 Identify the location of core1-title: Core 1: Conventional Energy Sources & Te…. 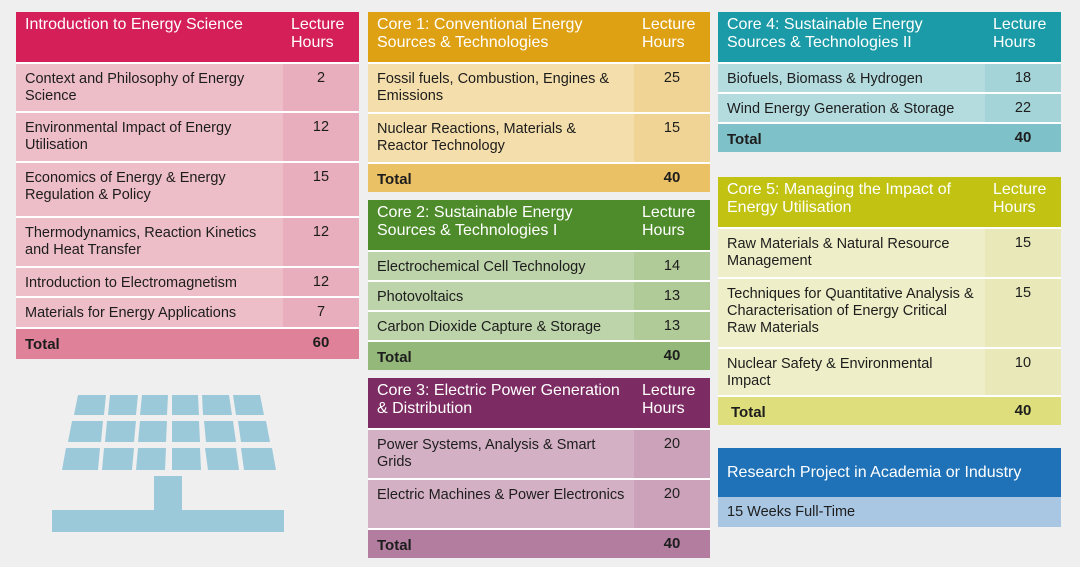
(480, 33).